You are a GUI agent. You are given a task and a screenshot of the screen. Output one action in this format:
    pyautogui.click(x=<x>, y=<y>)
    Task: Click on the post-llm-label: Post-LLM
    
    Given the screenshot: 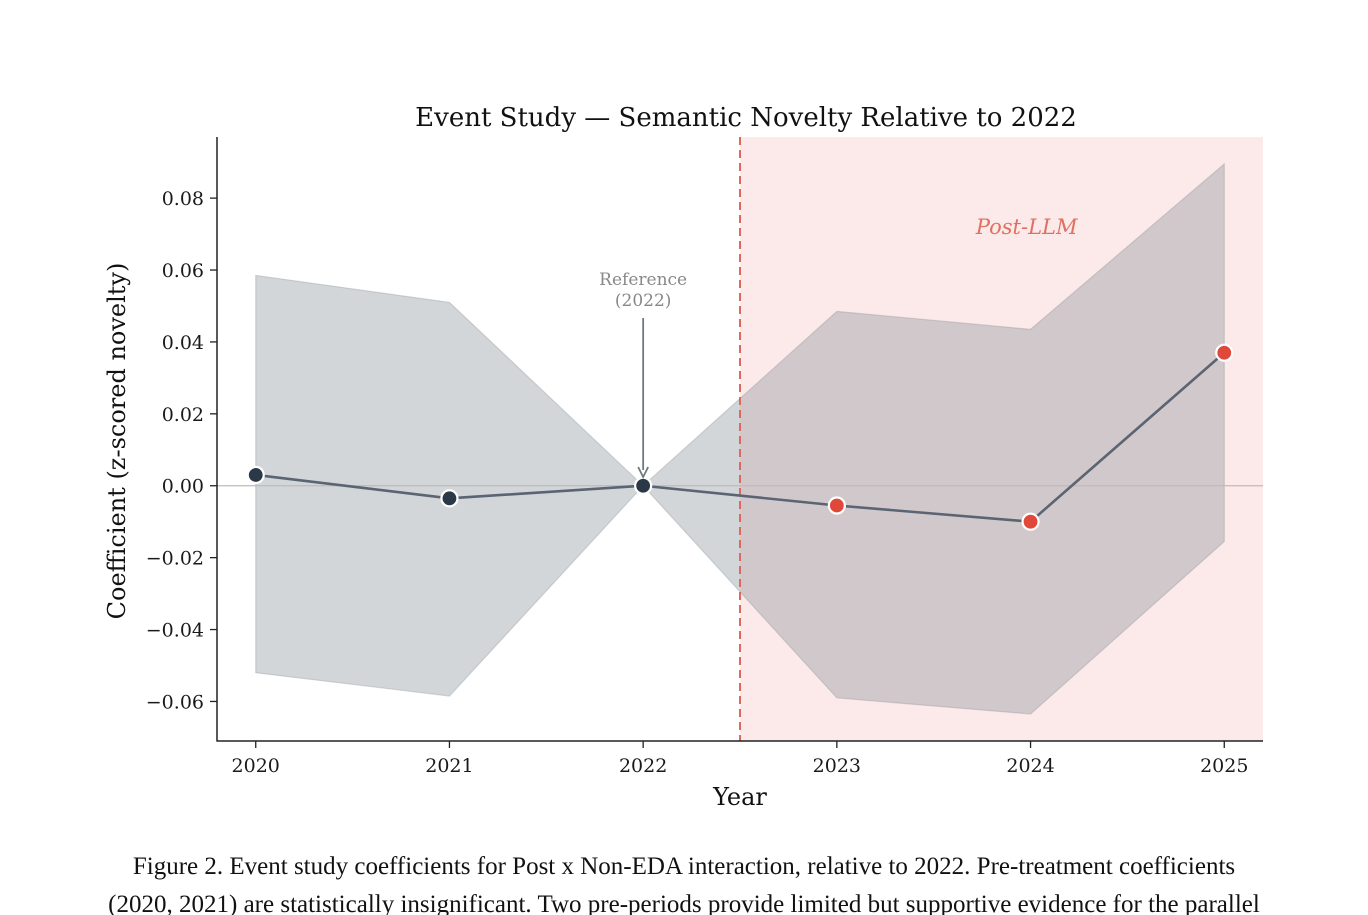 What is the action you would take?
    pyautogui.click(x=1026, y=227)
    